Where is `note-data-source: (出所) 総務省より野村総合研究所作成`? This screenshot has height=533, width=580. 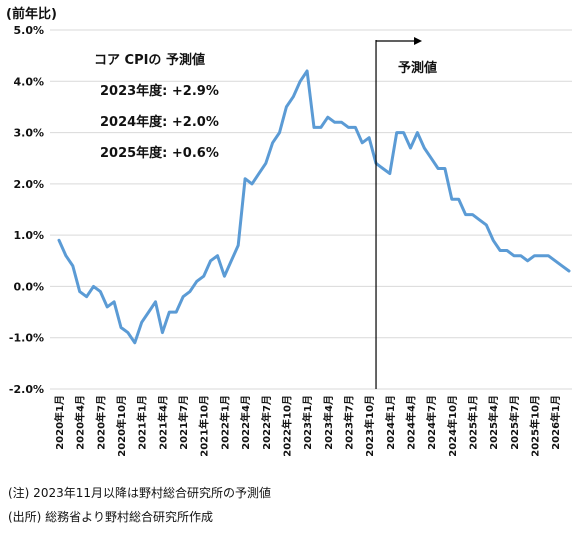 note-data-source: (出所) 総務省より野村総合研究所作成 is located at coordinates (110, 517).